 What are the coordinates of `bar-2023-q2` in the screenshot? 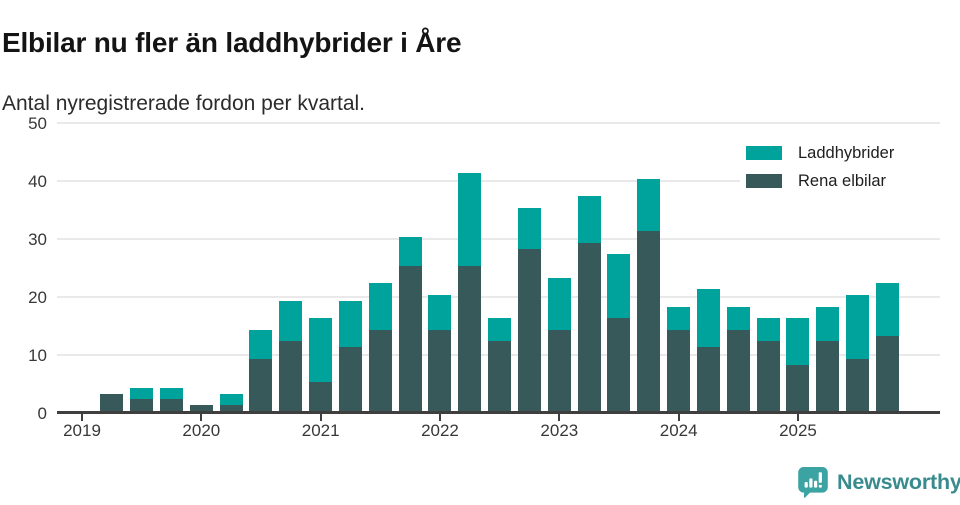 It's located at (589, 303).